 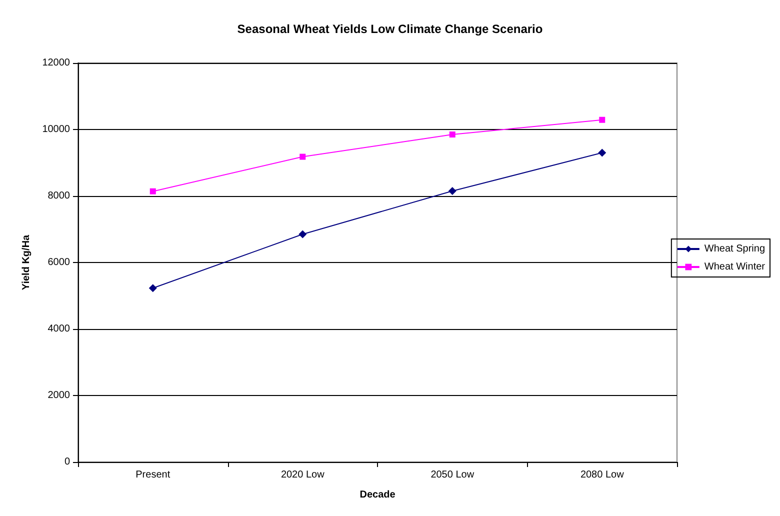 I want to click on legend-label: Wheat Winter, so click(x=735, y=267).